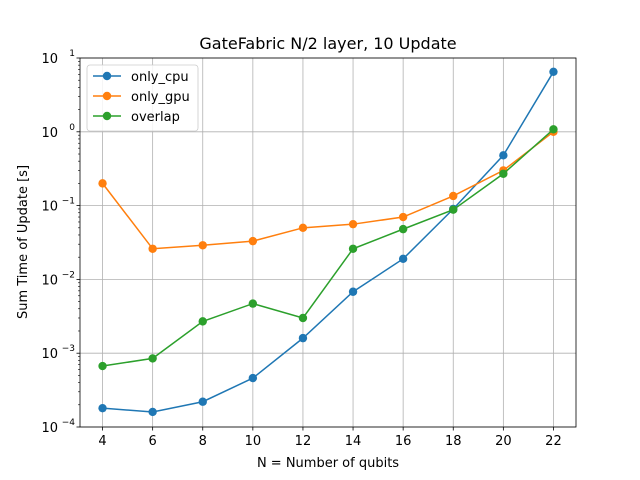  What do you see at coordinates (328, 463) in the screenshot?
I see `x-axis-label: N = Number of qubits` at bounding box center [328, 463].